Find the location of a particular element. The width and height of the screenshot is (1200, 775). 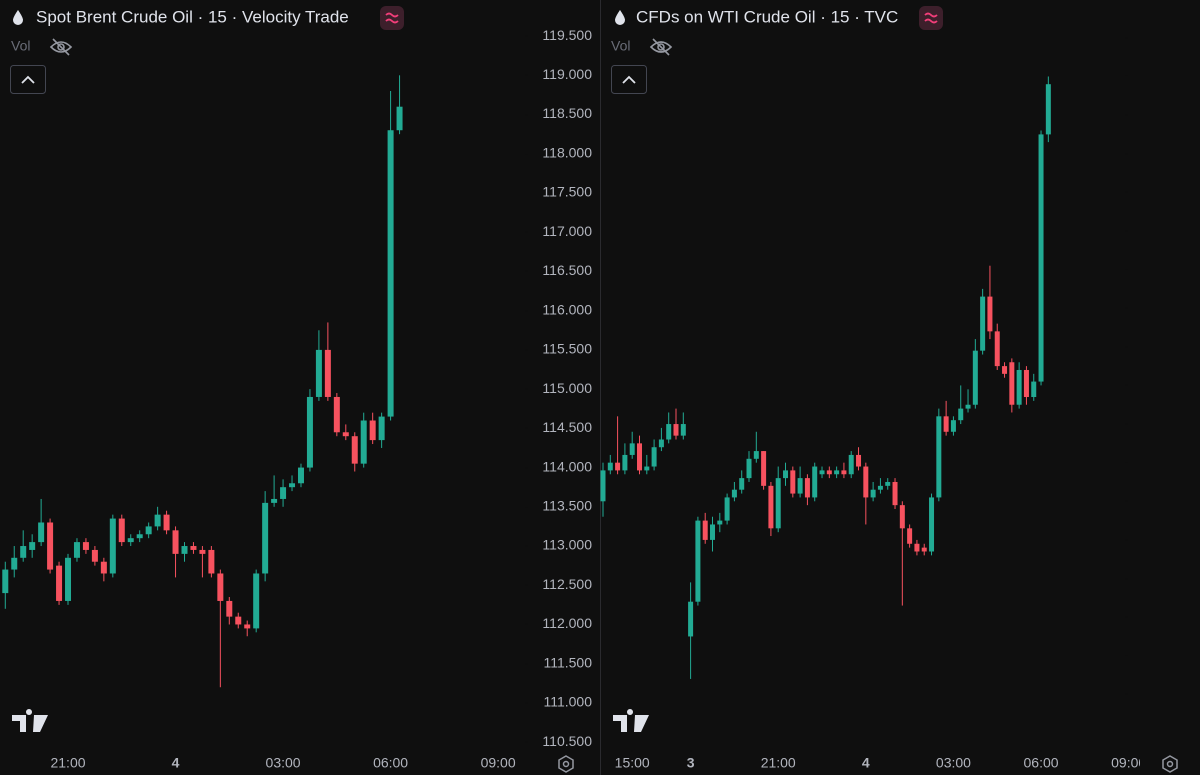

x-tick-label: 15:00 is located at coordinates (632, 763).